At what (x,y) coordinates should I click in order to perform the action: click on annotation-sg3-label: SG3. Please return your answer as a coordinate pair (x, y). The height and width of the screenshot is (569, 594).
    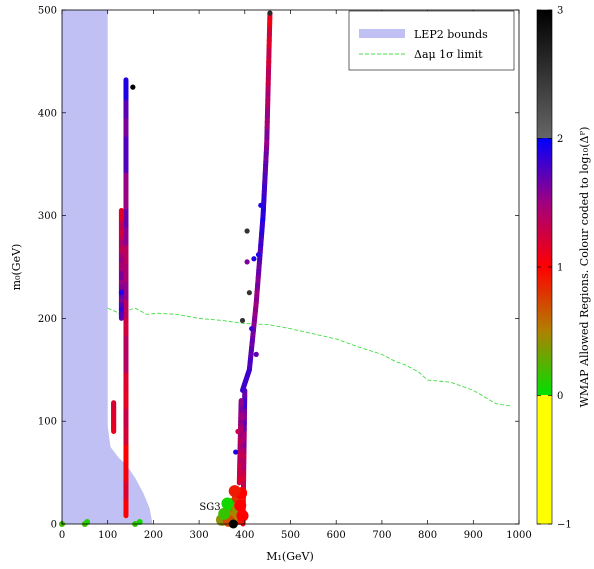
    Looking at the image, I should click on (209, 507).